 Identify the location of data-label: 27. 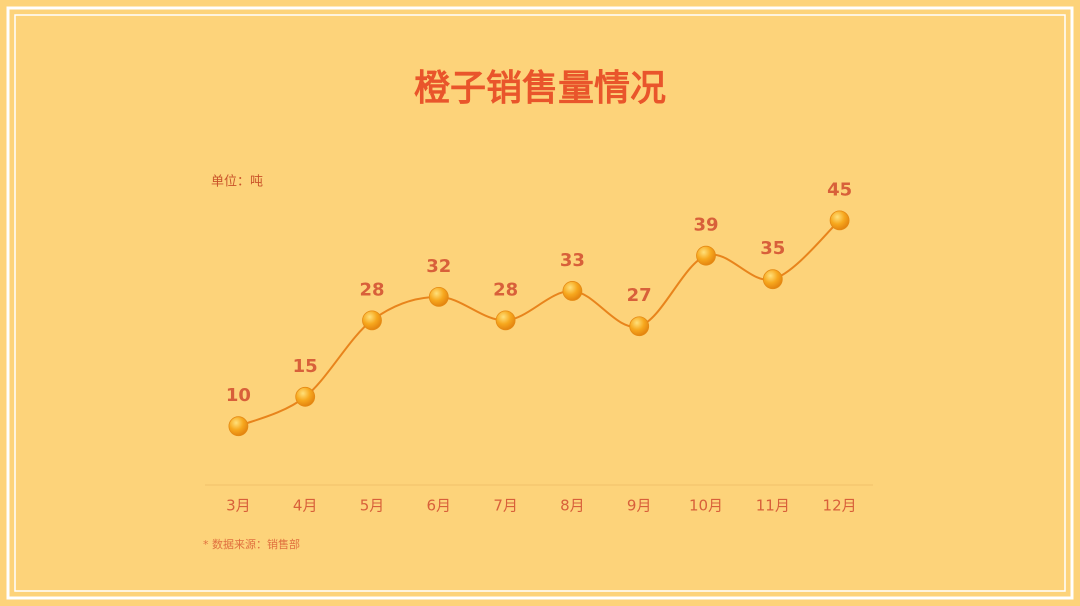
(639, 295).